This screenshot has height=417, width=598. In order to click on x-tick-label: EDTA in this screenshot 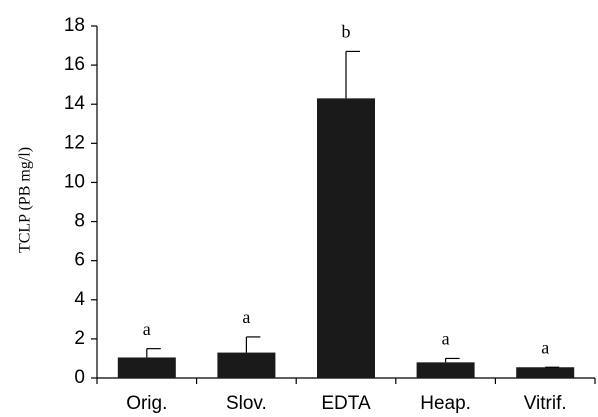, I will do `click(346, 403)`.